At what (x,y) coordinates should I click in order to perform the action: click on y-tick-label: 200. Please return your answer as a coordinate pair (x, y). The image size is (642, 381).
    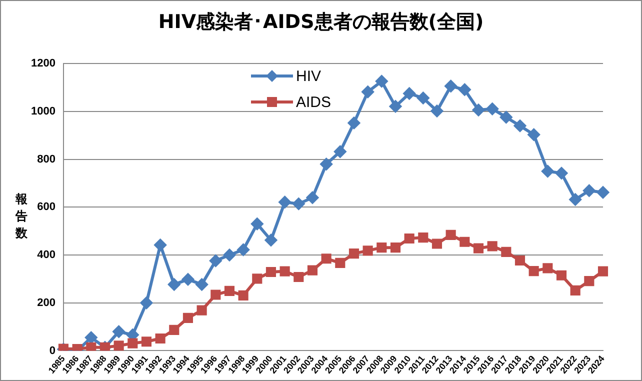
    Looking at the image, I should click on (46, 302).